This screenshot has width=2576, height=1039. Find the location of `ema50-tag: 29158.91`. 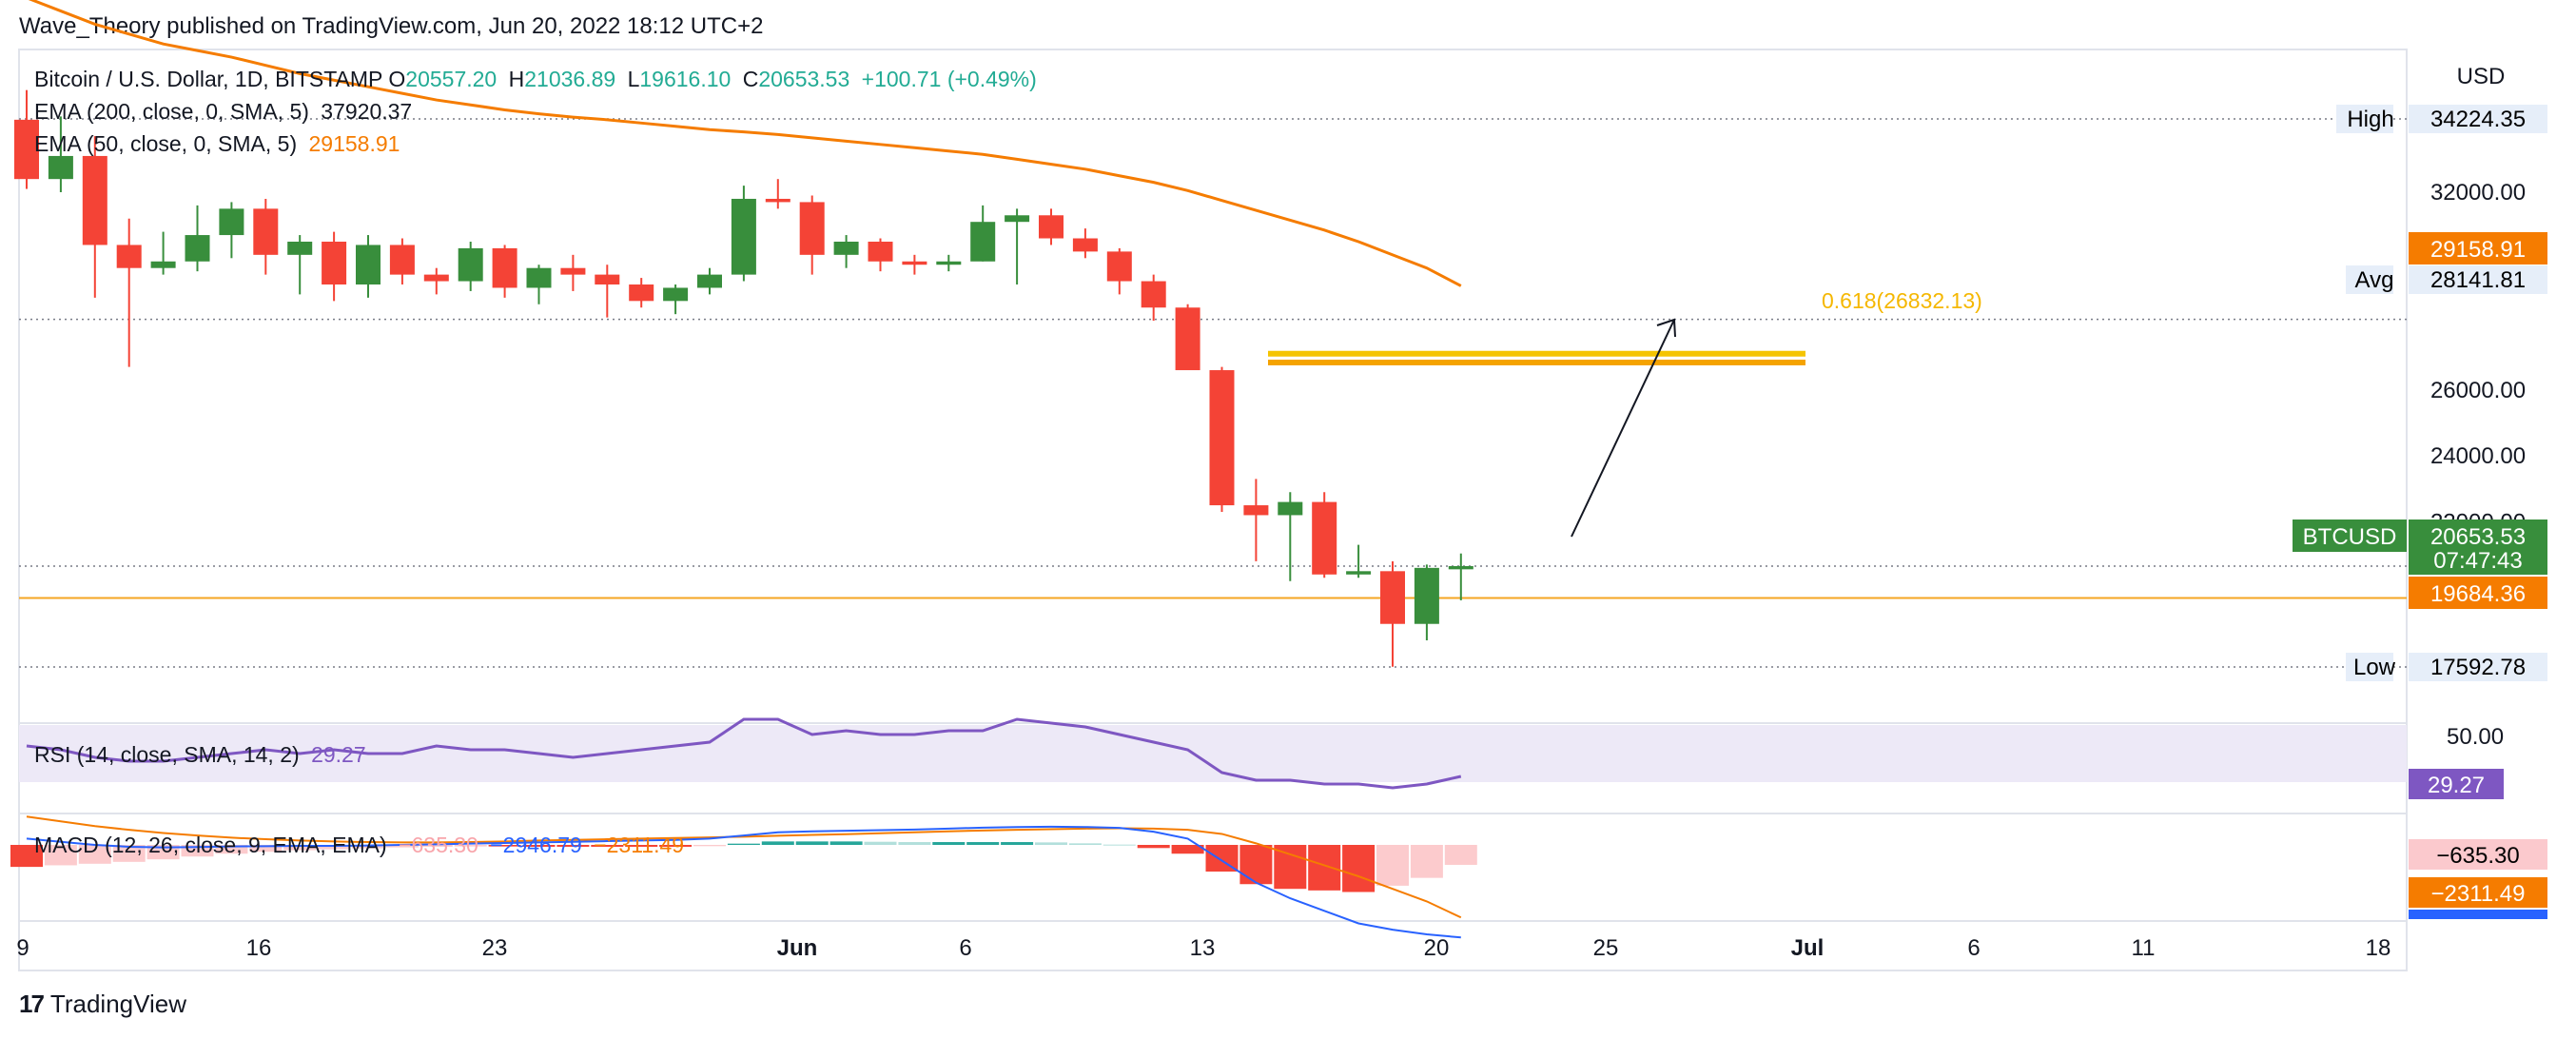

ema50-tag: 29158.91 is located at coordinates (2478, 248).